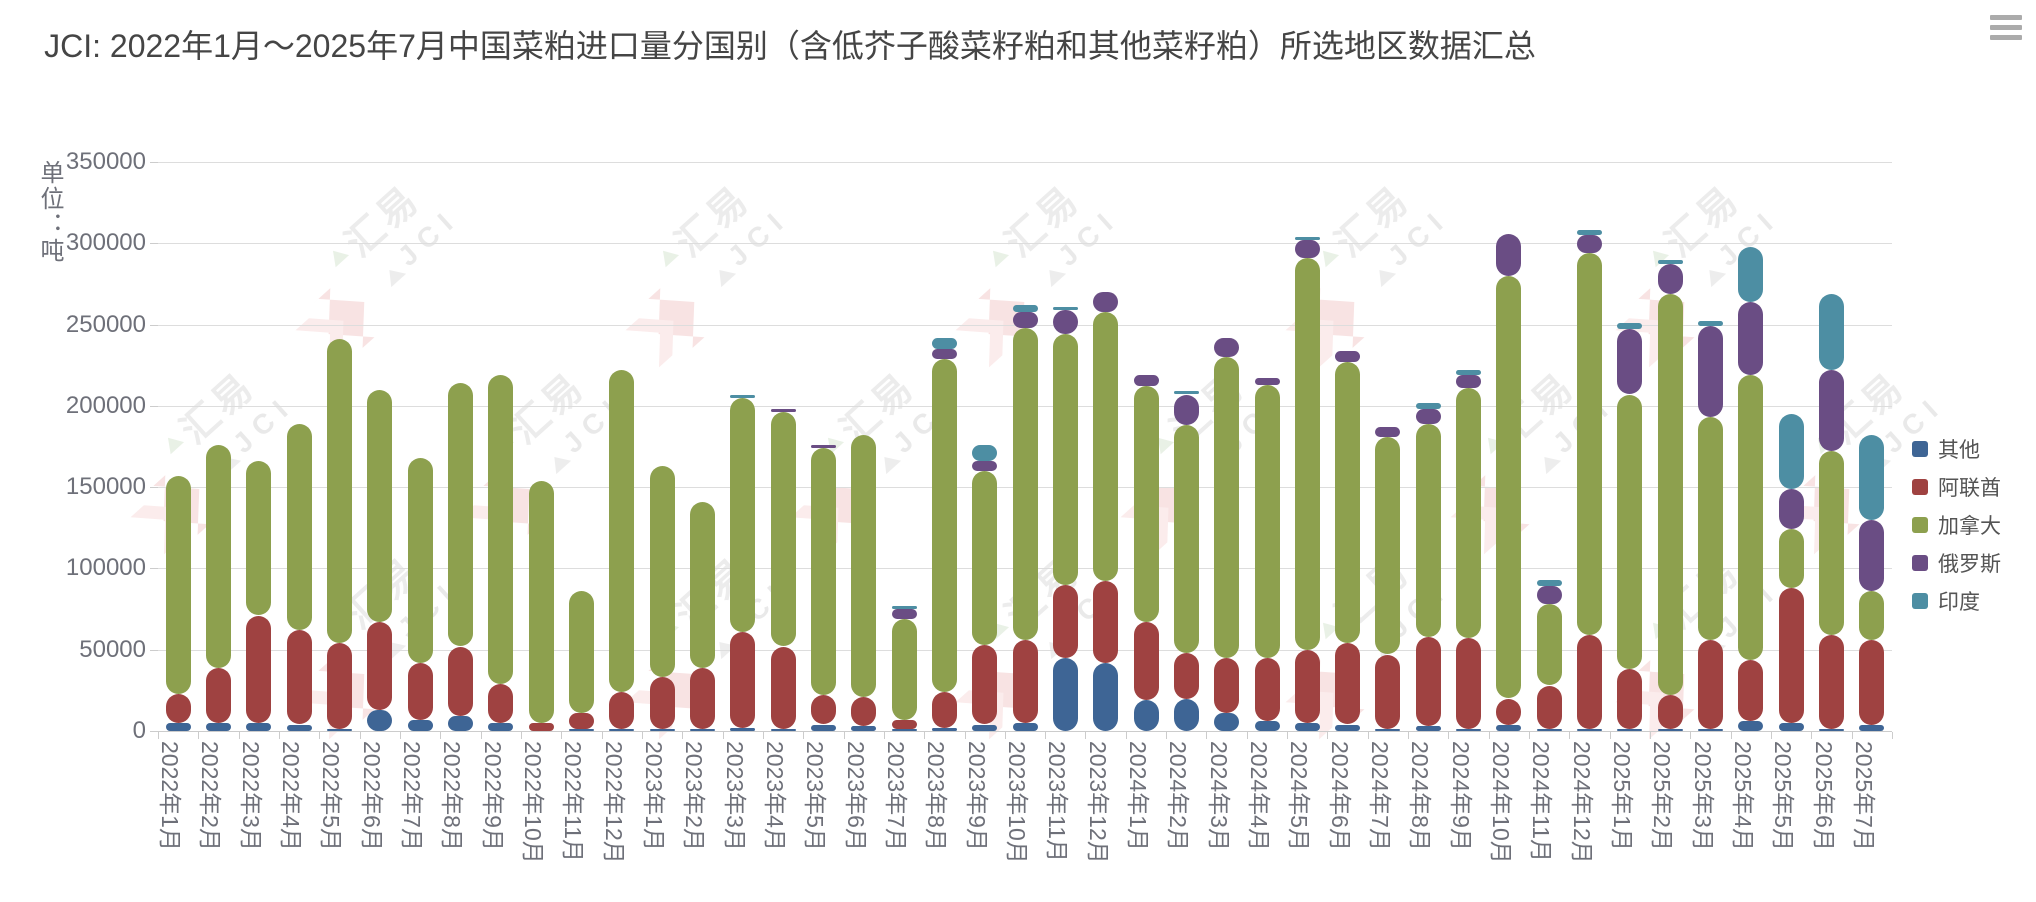 The width and height of the screenshot is (2036, 902). Describe the element at coordinates (1956, 563) in the screenshot. I see `legend-item-俄罗斯: 俄罗斯` at that location.